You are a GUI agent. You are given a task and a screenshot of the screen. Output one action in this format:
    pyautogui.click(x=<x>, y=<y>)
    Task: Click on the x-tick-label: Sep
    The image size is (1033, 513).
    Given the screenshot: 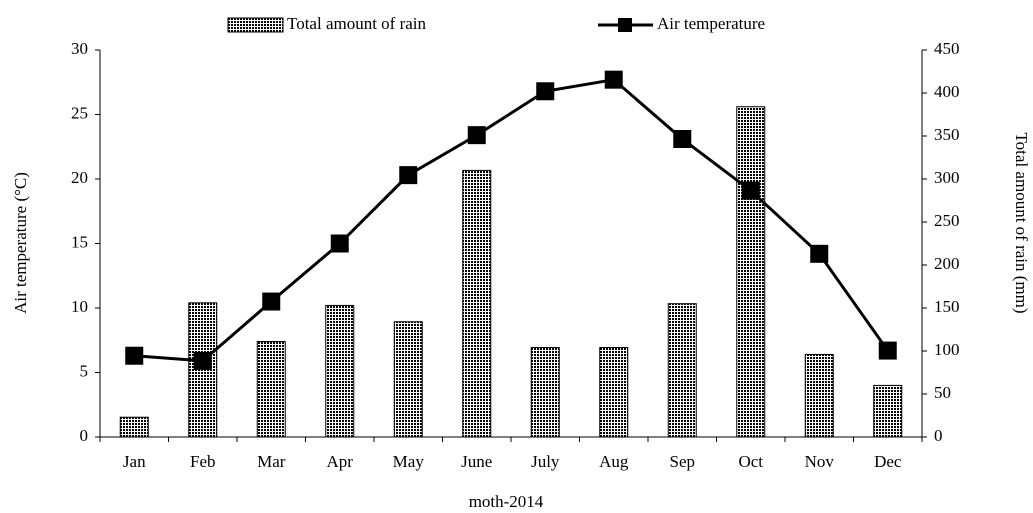 What is the action you would take?
    pyautogui.click(x=683, y=461)
    